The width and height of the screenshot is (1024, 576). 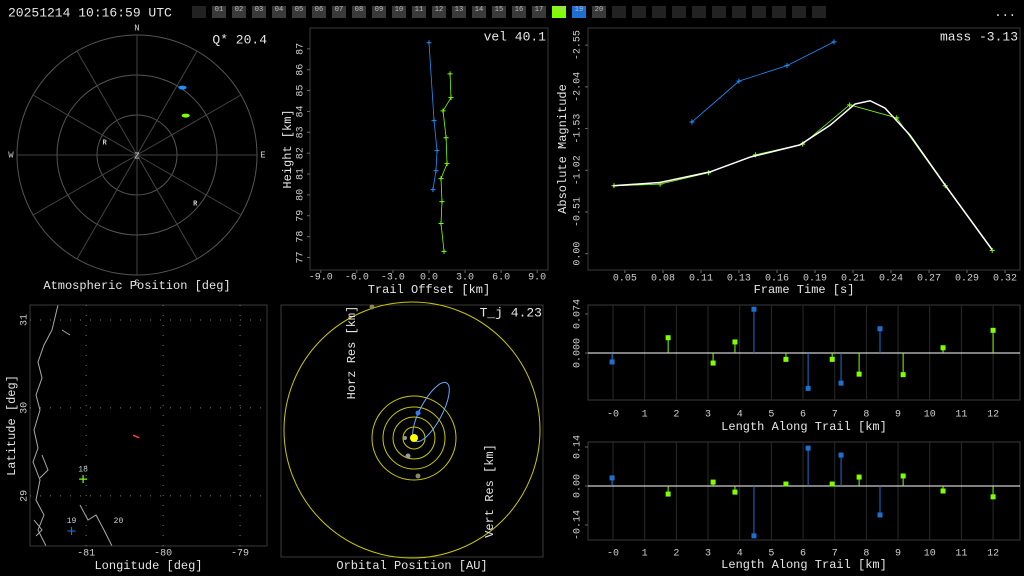 I want to click on y-tick-label: -1.02, so click(x=578, y=170).